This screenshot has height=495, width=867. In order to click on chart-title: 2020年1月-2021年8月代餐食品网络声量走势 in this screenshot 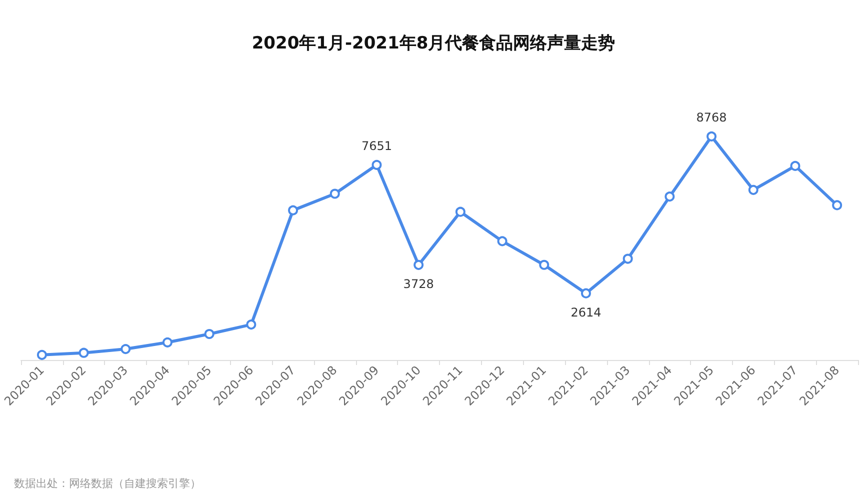, I will do `click(434, 44)`.